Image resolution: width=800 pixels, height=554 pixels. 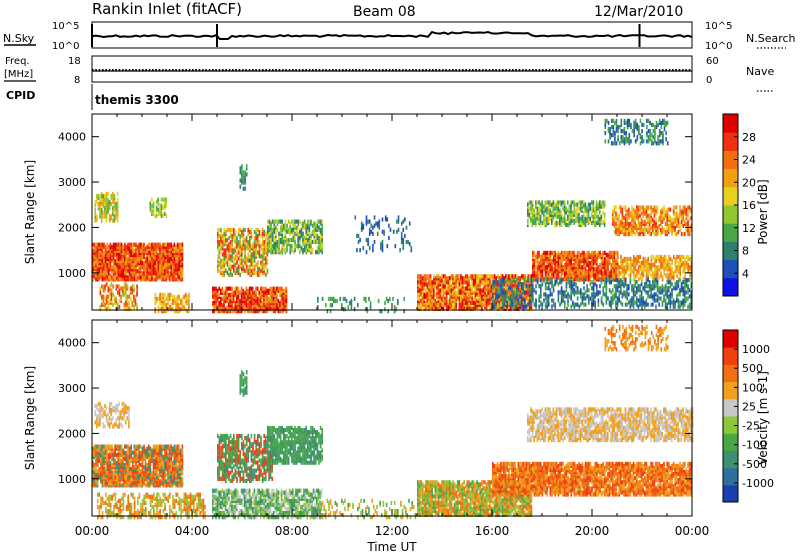 What do you see at coordinates (391, 70) in the screenshot?
I see `nave-series` at bounding box center [391, 70].